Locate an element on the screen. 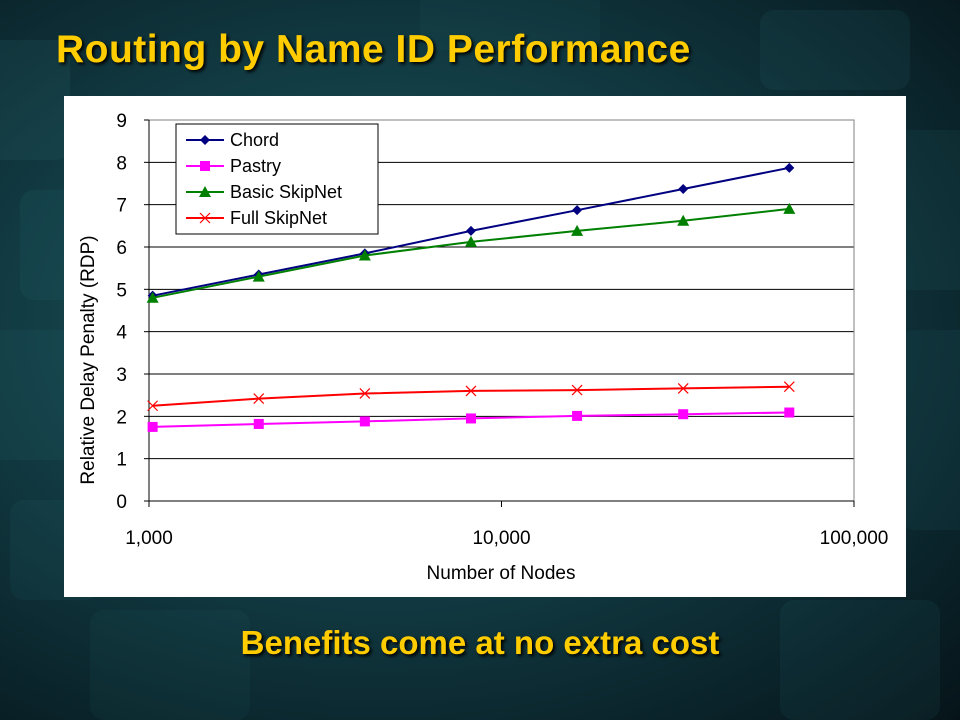 The height and width of the screenshot is (720, 960). legend-item-chord: Chord is located at coordinates (232, 140).